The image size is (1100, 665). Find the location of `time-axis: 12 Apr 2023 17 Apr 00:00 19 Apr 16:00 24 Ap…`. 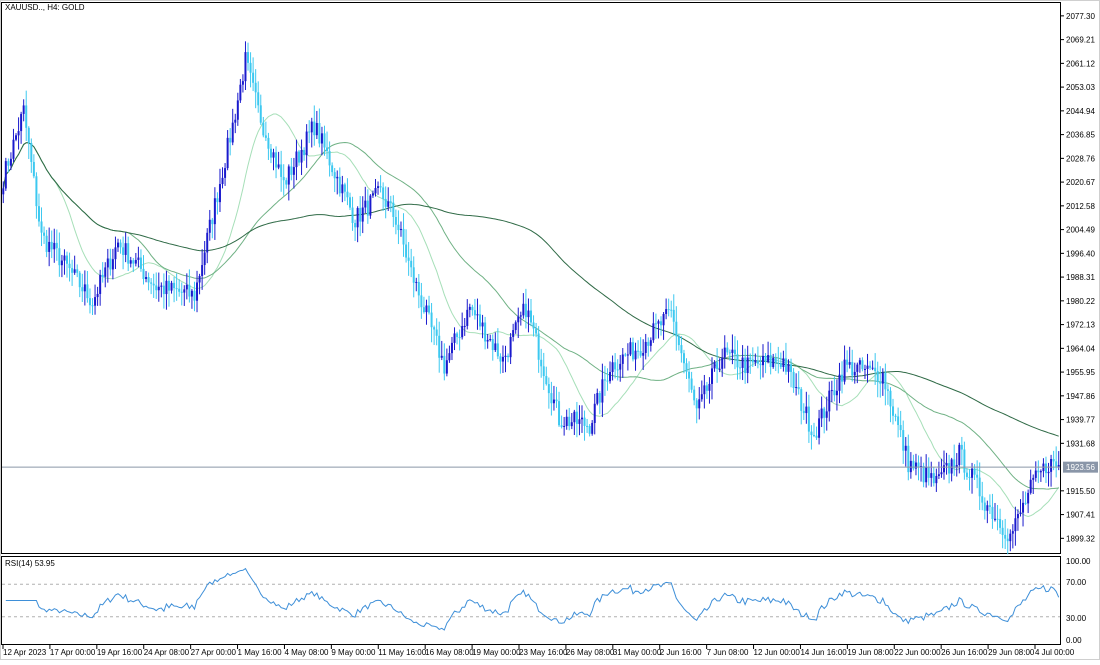

time-axis: 12 Apr 2023 17 Apr 00:00 19 Apr 16:00 24 Ap… is located at coordinates (538, 651).